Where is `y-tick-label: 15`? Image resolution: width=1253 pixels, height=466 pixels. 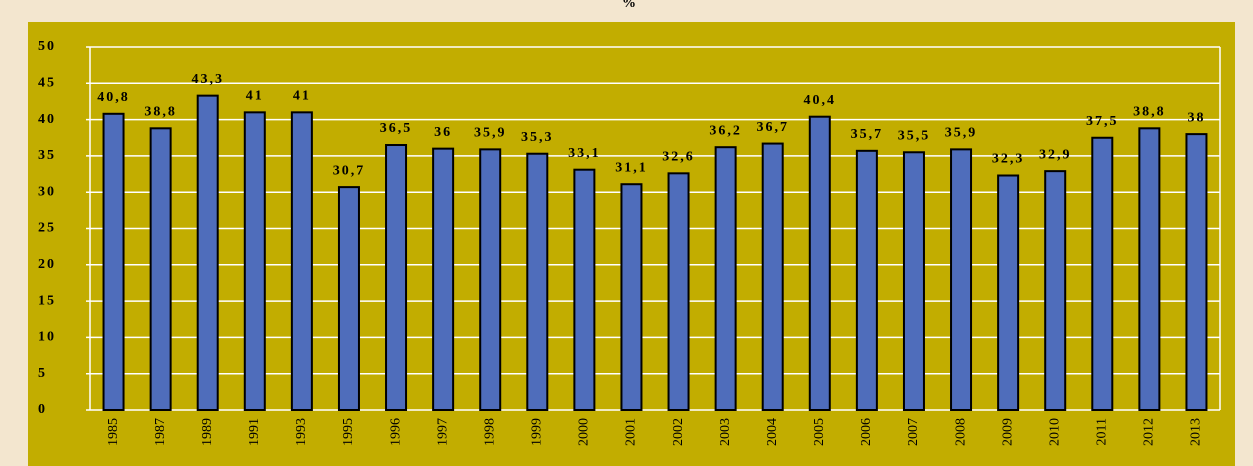
y-tick-label: 15 is located at coordinates (47, 300).